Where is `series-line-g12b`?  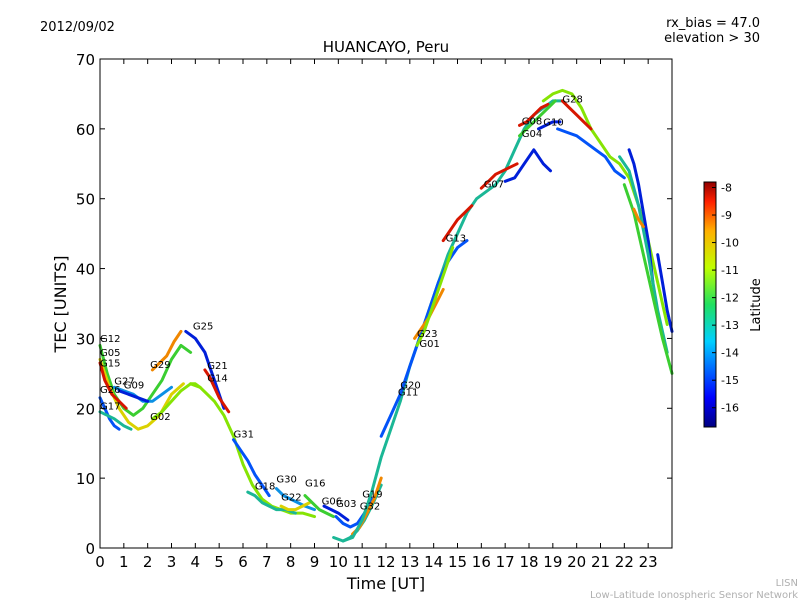 series-line-g12b is located at coordinates (643, 254).